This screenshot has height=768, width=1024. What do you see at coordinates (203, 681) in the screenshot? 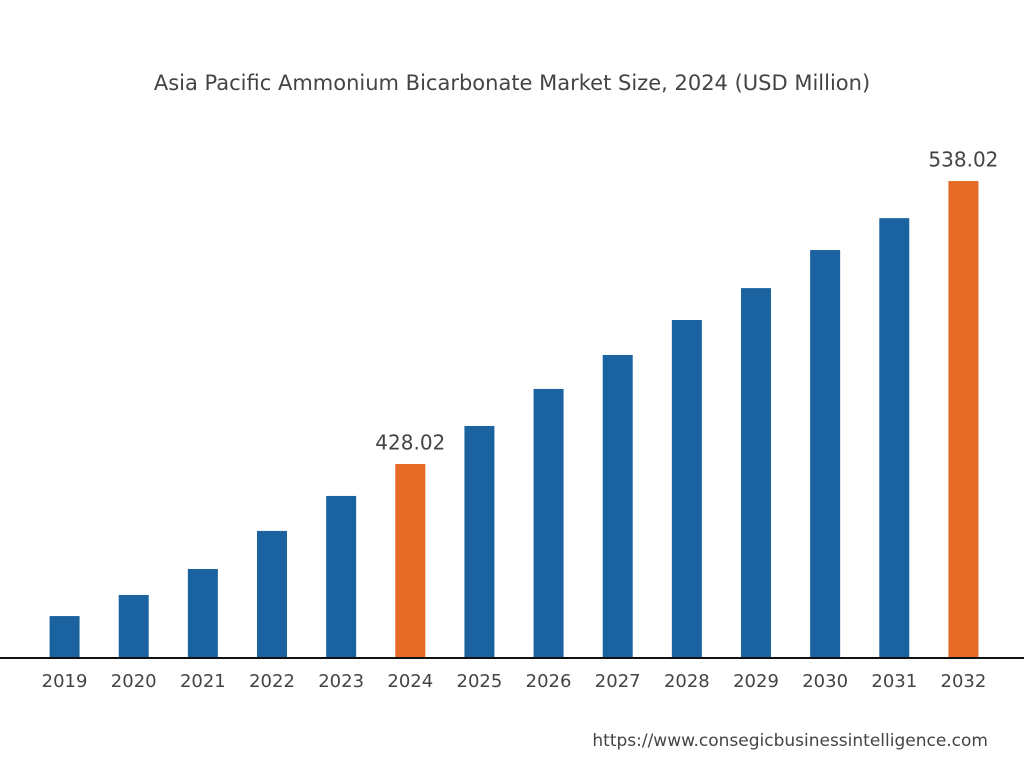
I see `x-tick-label: 2021` at bounding box center [203, 681].